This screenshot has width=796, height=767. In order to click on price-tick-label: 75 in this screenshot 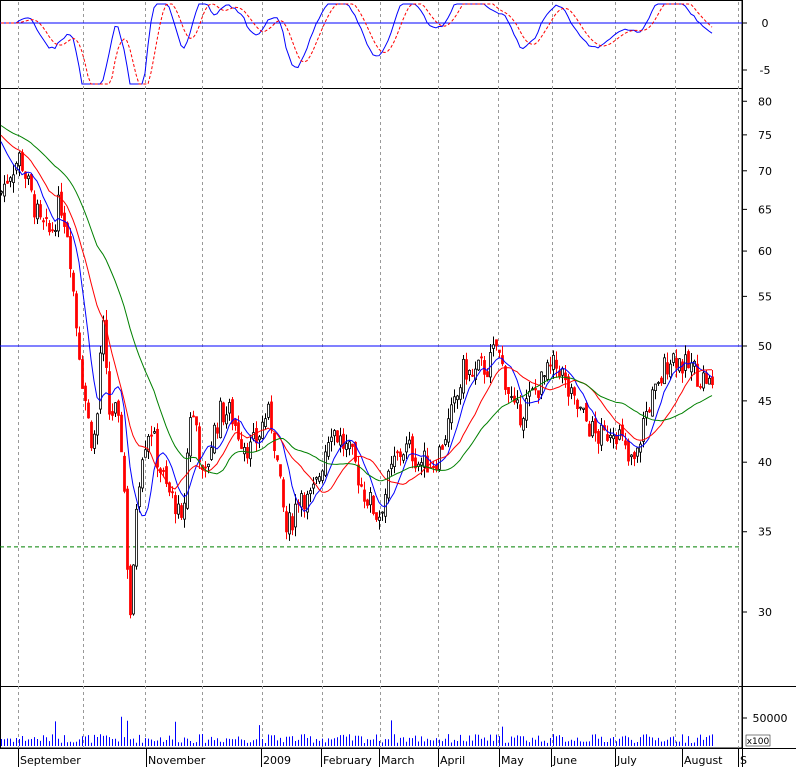, I will do `click(765, 135)`.